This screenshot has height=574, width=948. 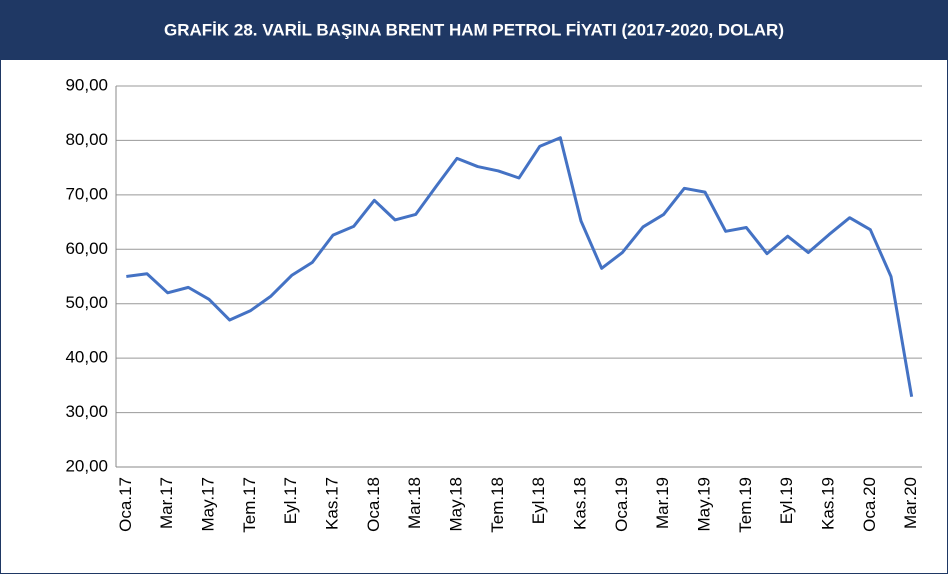 What do you see at coordinates (579, 503) in the screenshot?
I see `x-tick-label: Kas.18` at bounding box center [579, 503].